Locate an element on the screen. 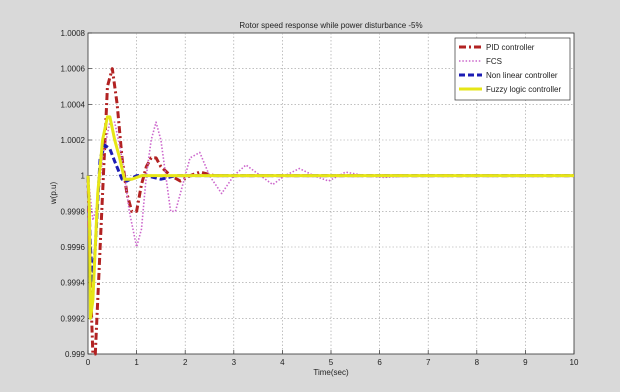 Image resolution: width=620 pixels, height=392 pixels. y-tick-label: 0.9996 is located at coordinates (73, 247).